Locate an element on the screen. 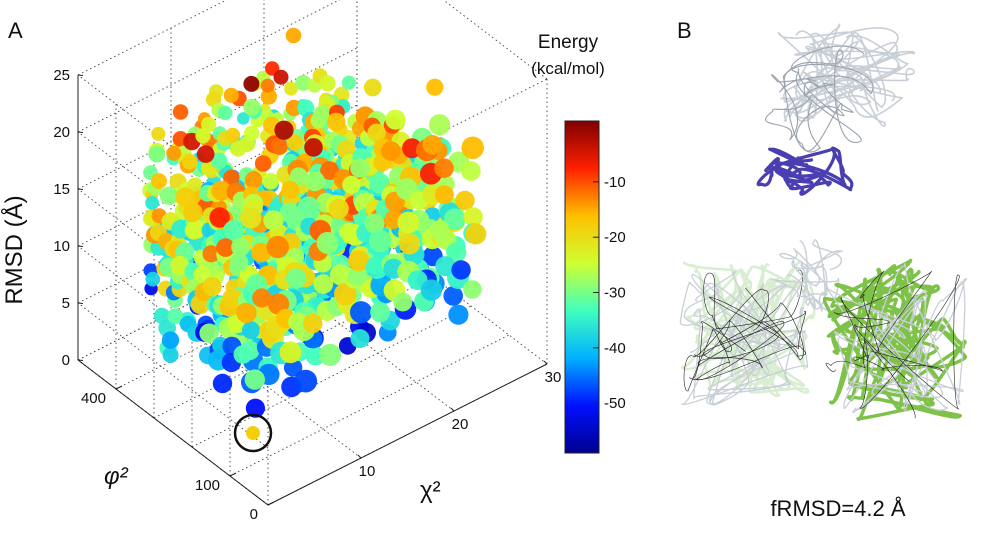  light-green-chain is located at coordinates (736, 326).